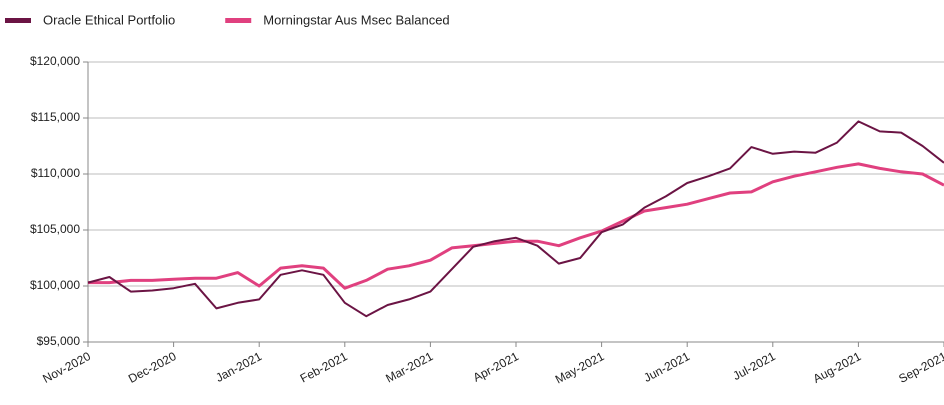  What do you see at coordinates (666, 367) in the screenshot?
I see `x-tick-label: Jun-2021` at bounding box center [666, 367].